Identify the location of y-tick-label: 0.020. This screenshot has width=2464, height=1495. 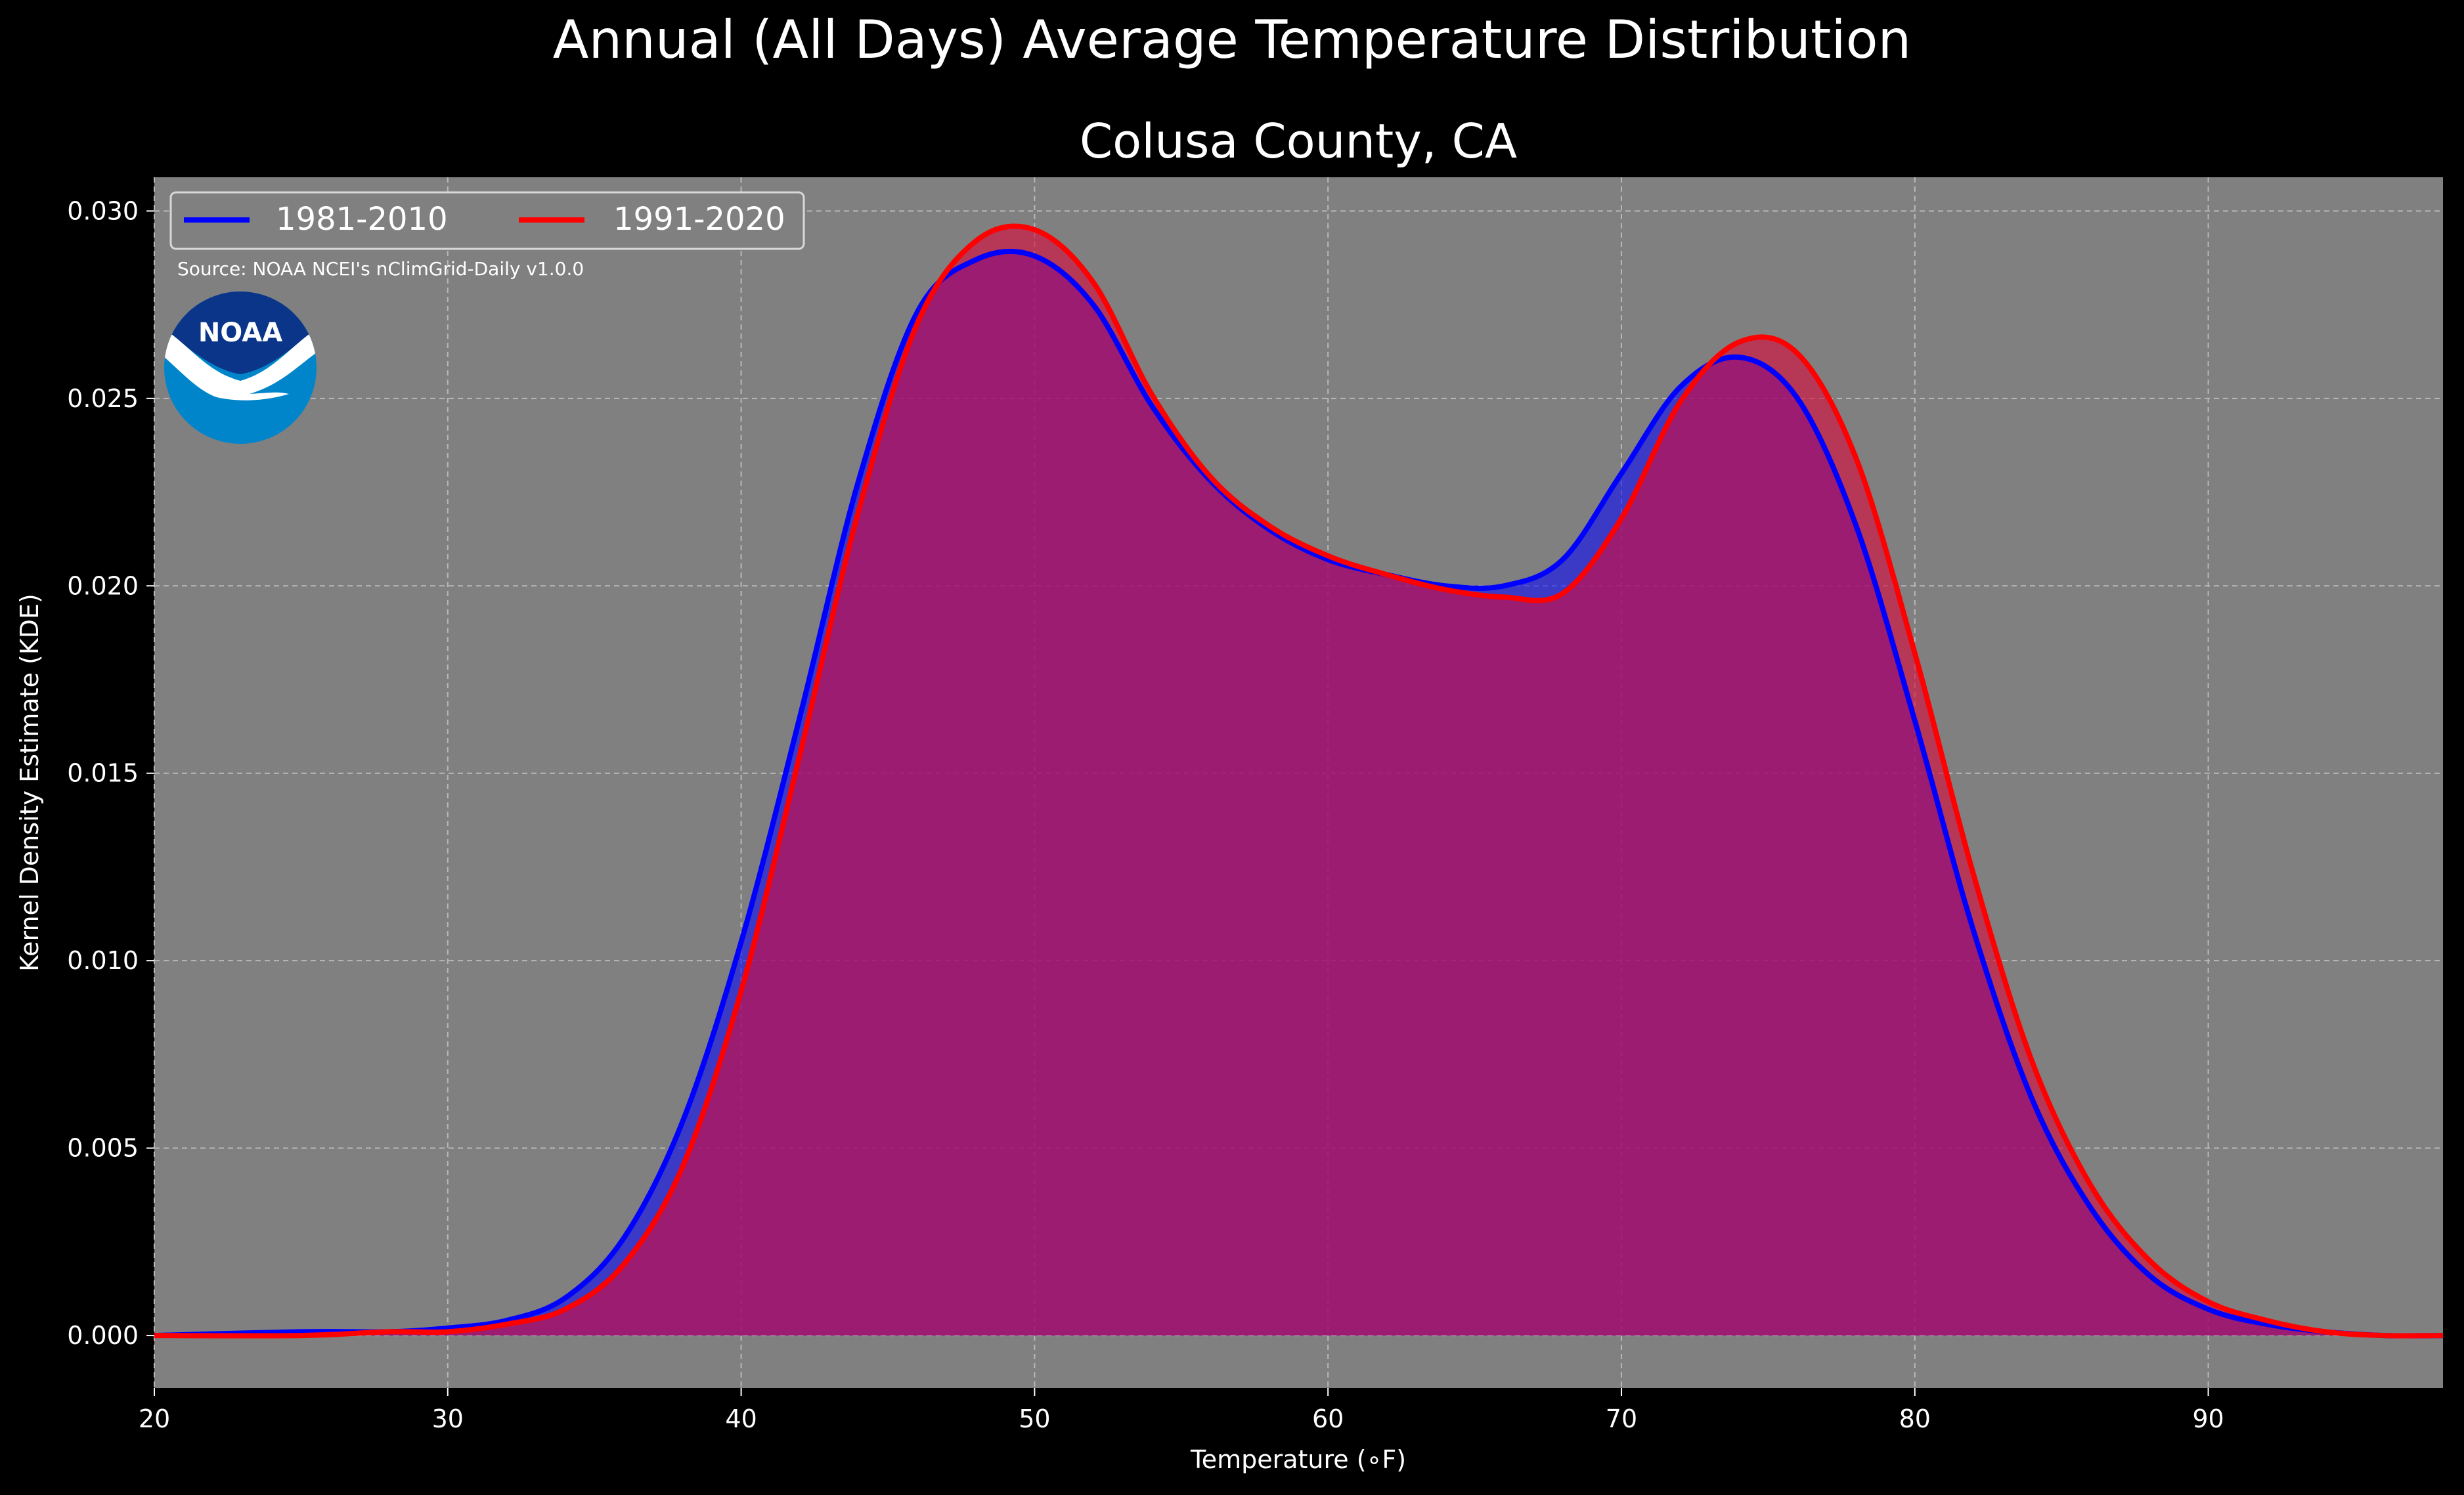
(103, 585).